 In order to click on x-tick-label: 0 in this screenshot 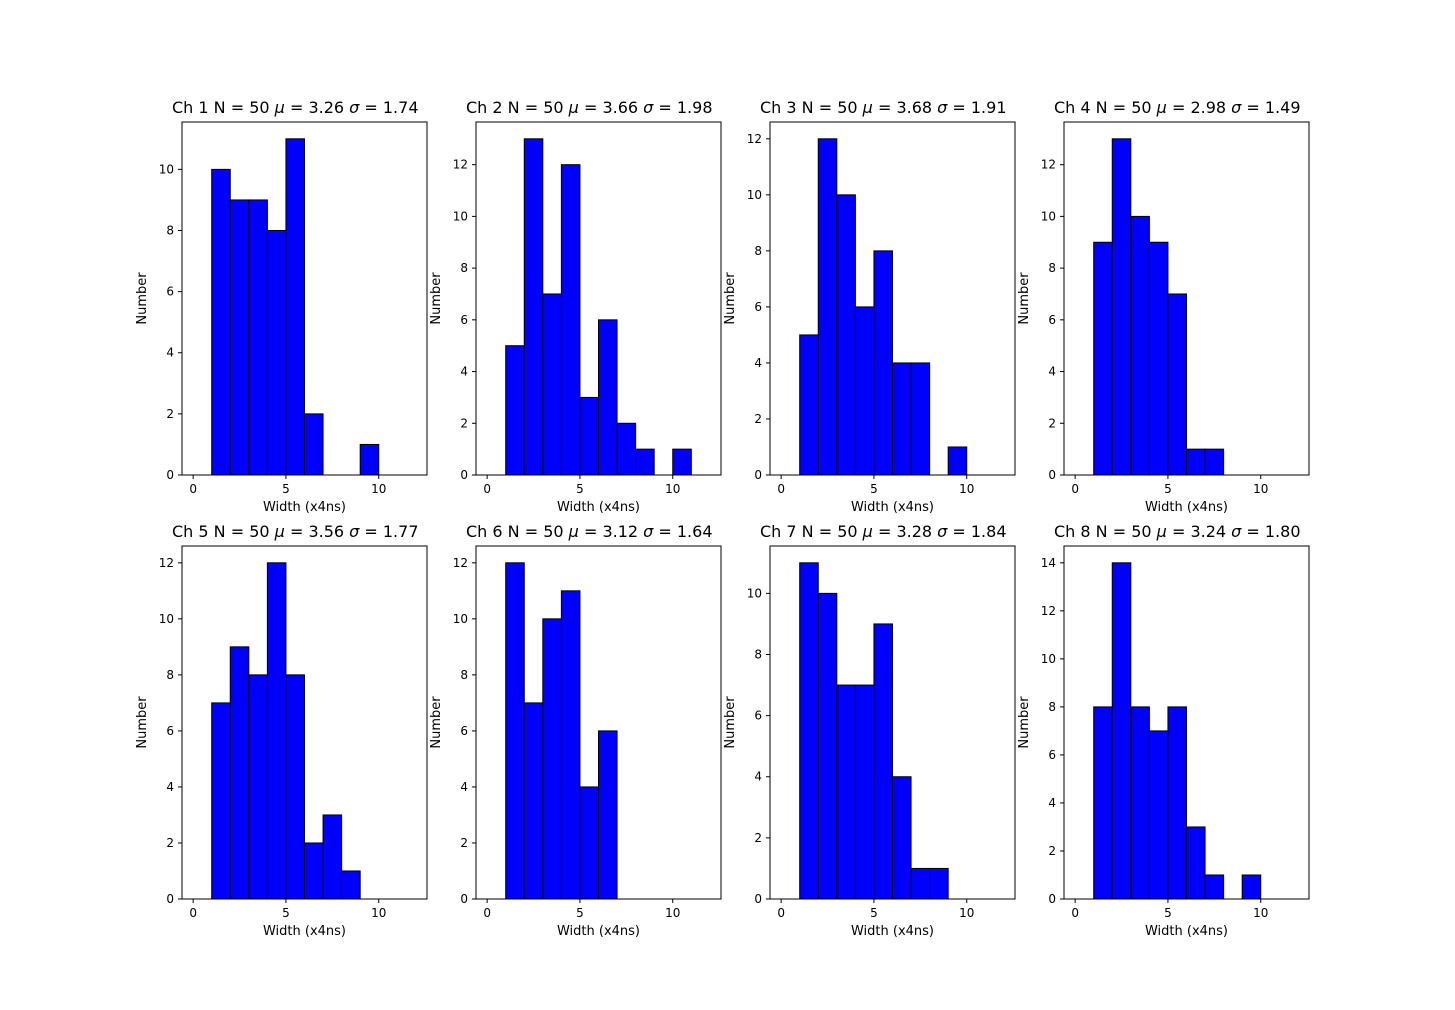, I will do `click(1075, 913)`.